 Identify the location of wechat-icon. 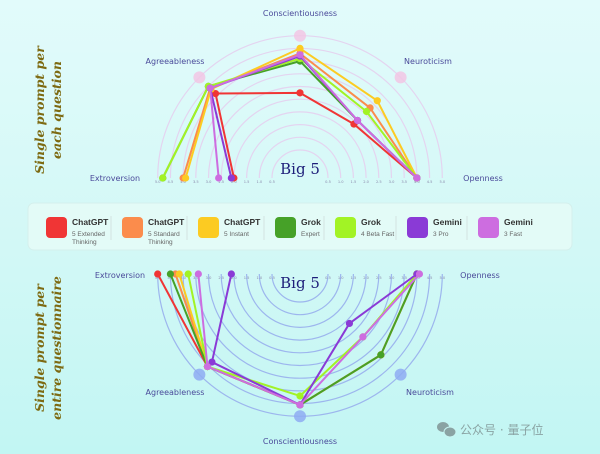
(447, 430).